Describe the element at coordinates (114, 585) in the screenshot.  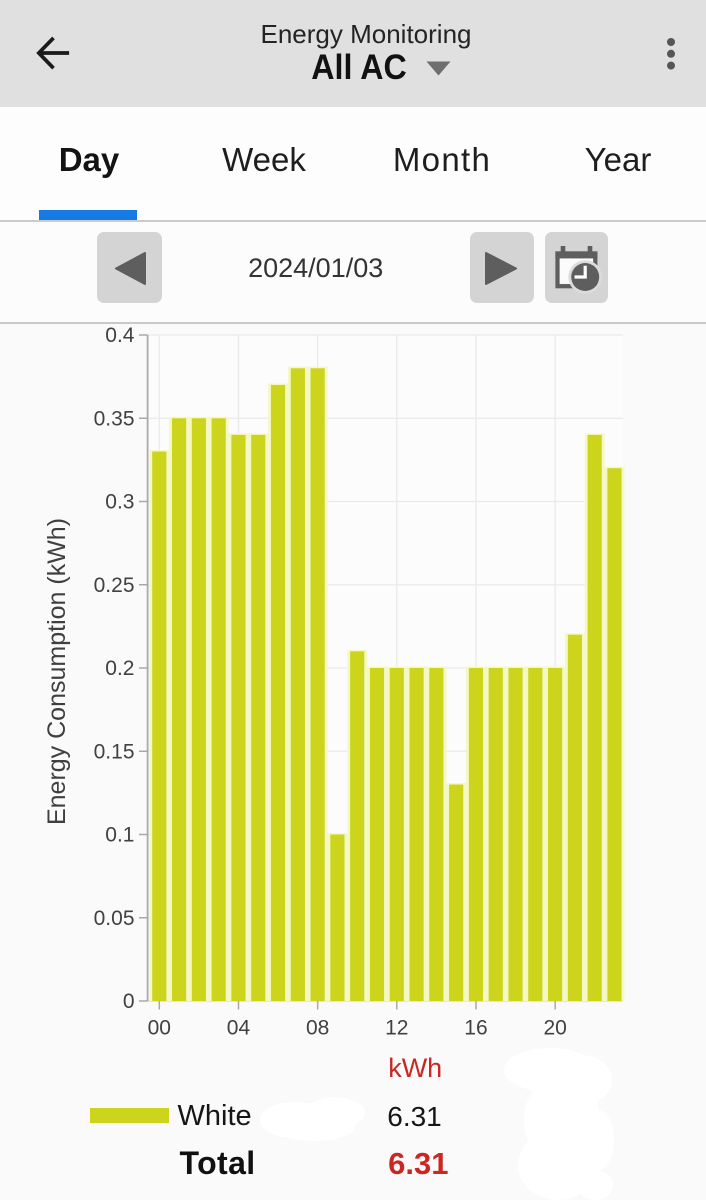
I see `svg-text: 0.25` at that location.